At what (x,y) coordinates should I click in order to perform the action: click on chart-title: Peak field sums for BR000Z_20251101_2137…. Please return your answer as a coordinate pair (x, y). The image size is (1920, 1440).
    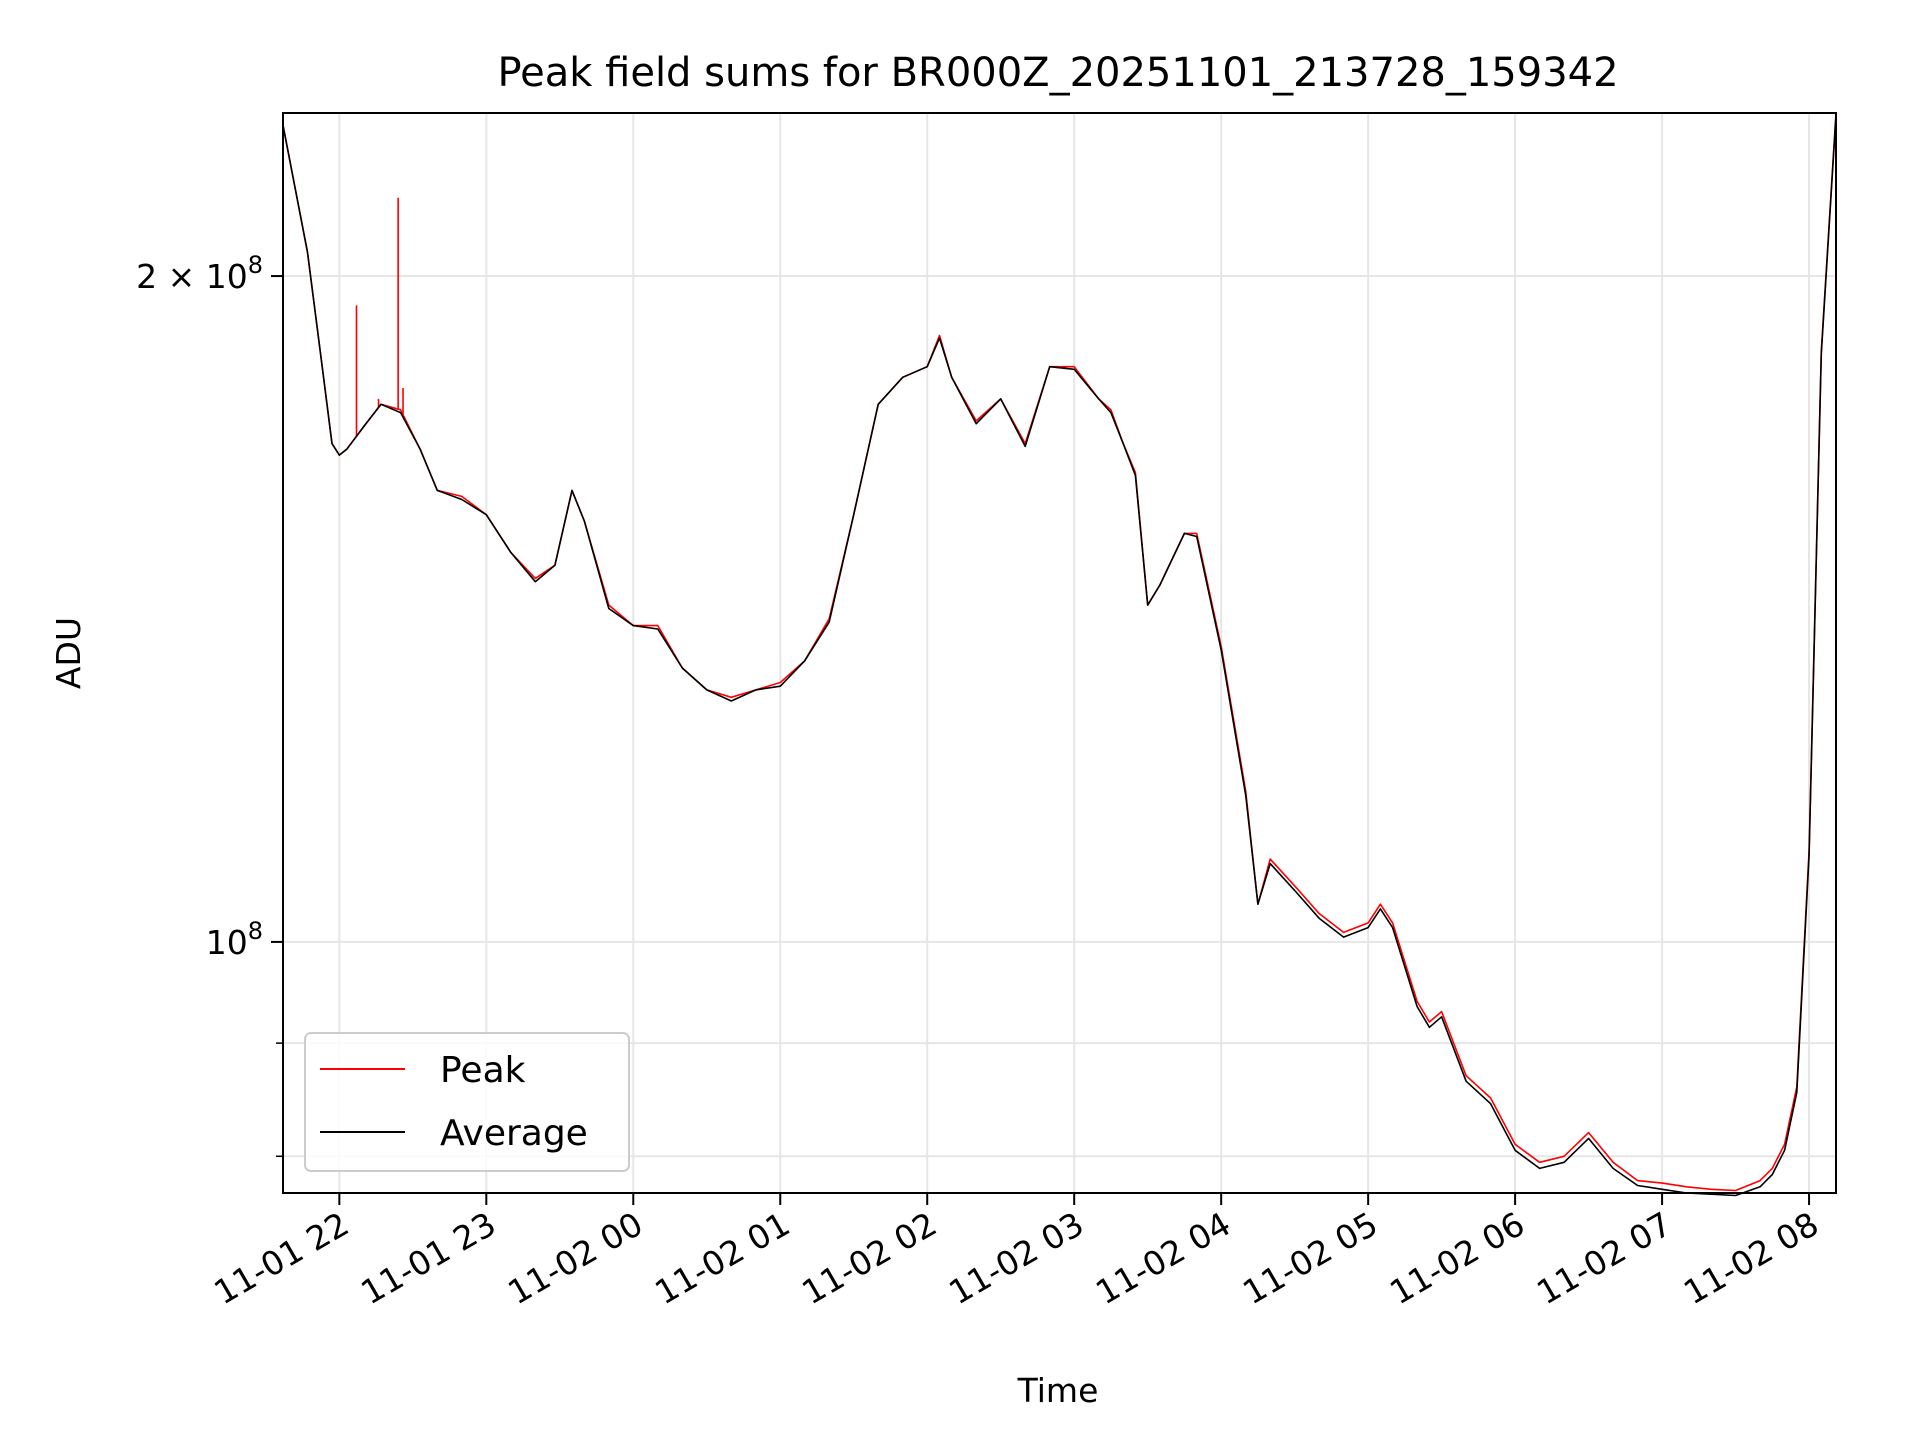
    Looking at the image, I should click on (1057, 73).